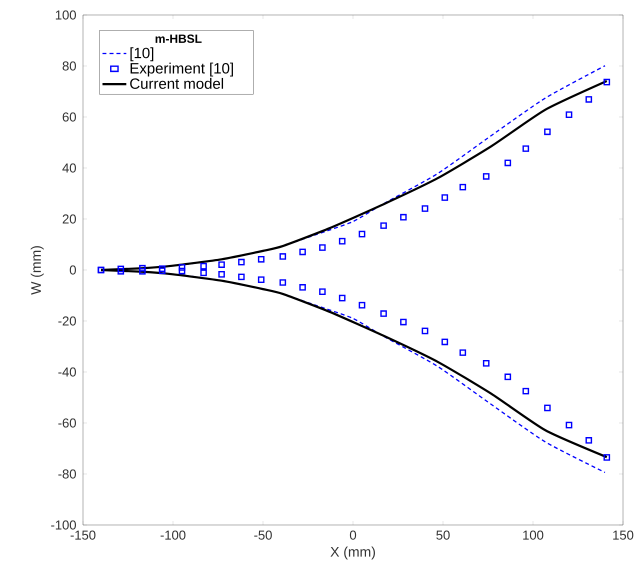  I want to click on x-tick-label: -100, so click(173, 535).